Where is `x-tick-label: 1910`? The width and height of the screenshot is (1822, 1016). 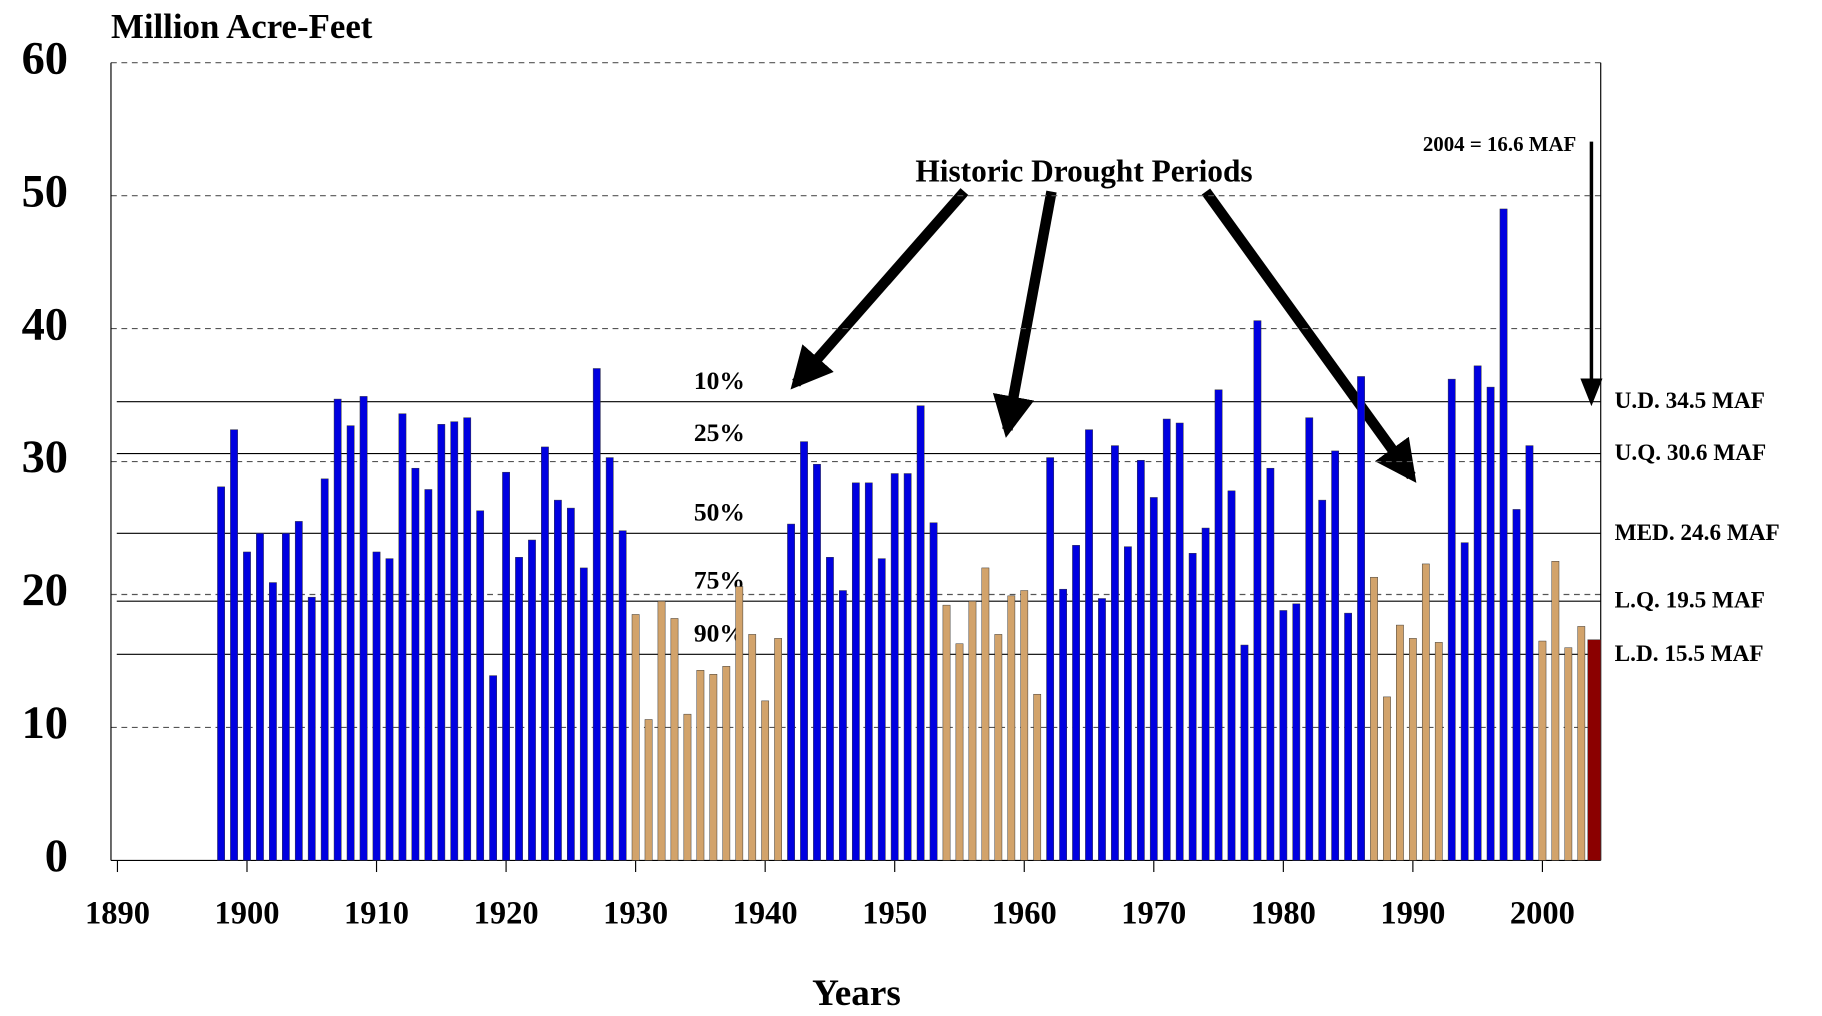
x-tick-label: 1910 is located at coordinates (376, 914).